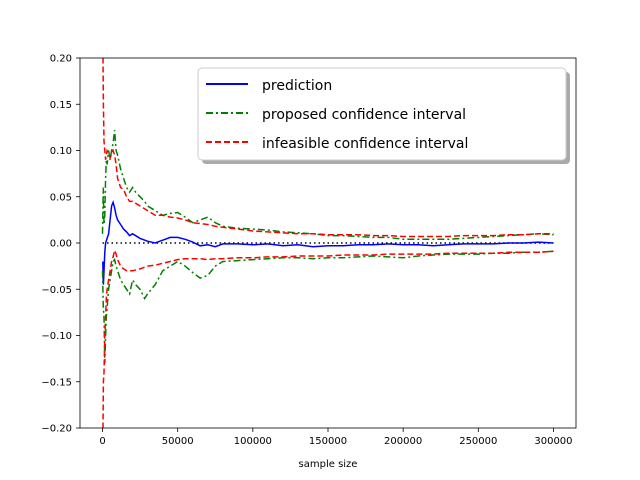 This screenshot has height=480, width=640. What do you see at coordinates (478, 441) in the screenshot?
I see `x-tick-label: 250000` at bounding box center [478, 441].